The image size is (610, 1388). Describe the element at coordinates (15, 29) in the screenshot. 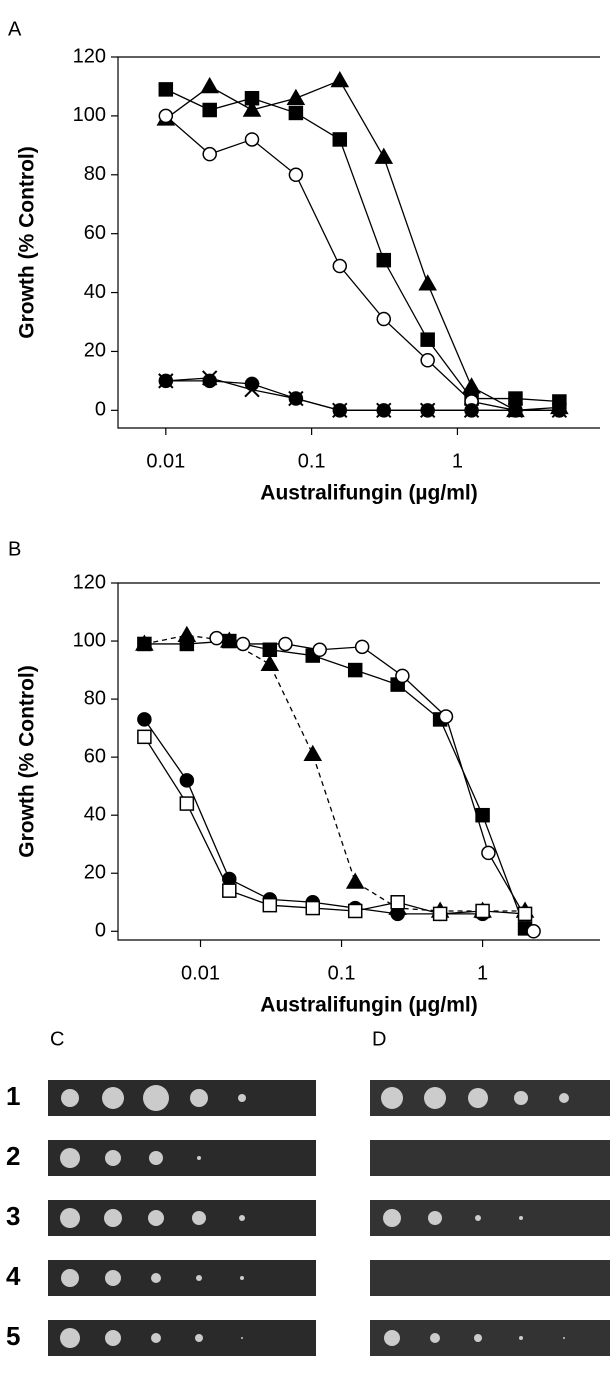

I see `panel-label: A` at that location.